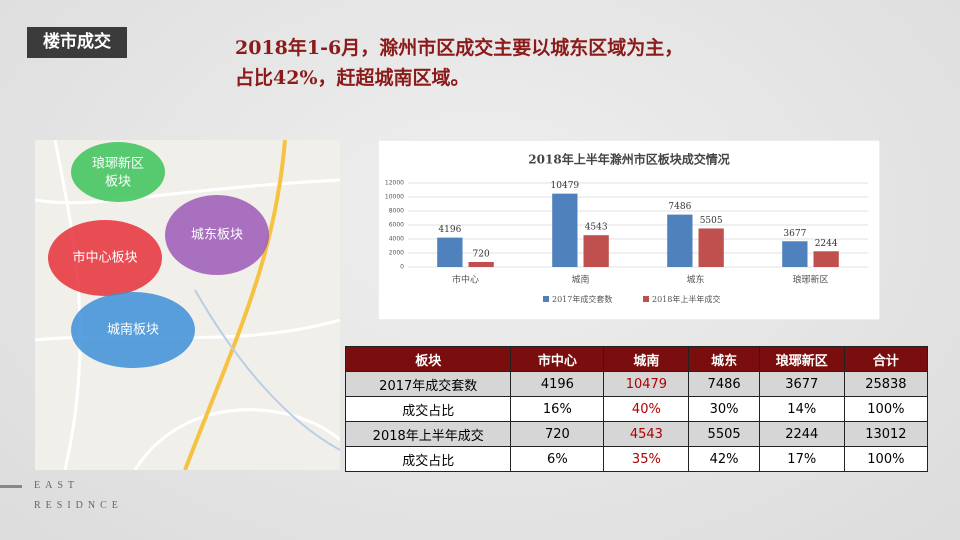 This screenshot has width=960, height=540. Describe the element at coordinates (557, 359) in the screenshot. I see `header-cell: 市中心` at that location.